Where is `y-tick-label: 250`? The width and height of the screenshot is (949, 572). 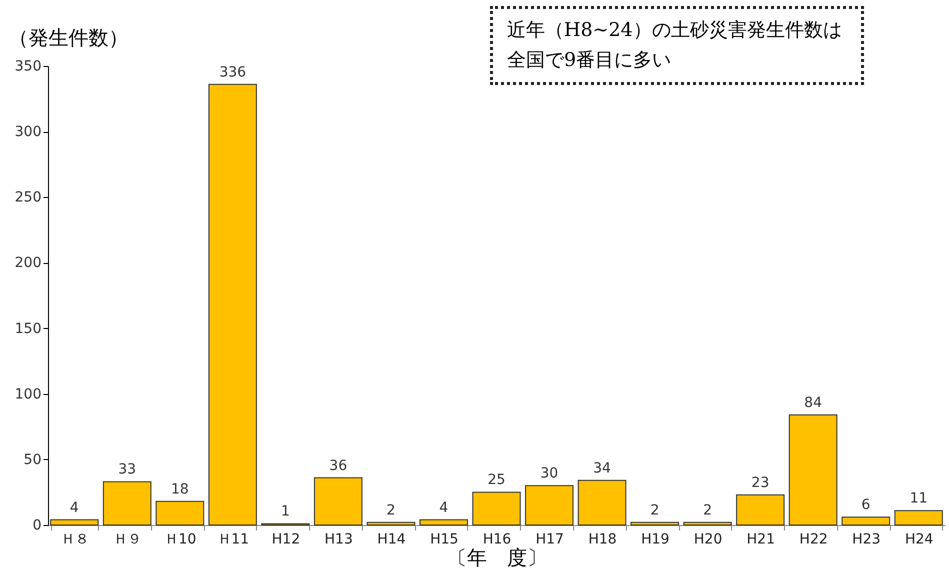 y-tick-label: 250 is located at coordinates (28, 198).